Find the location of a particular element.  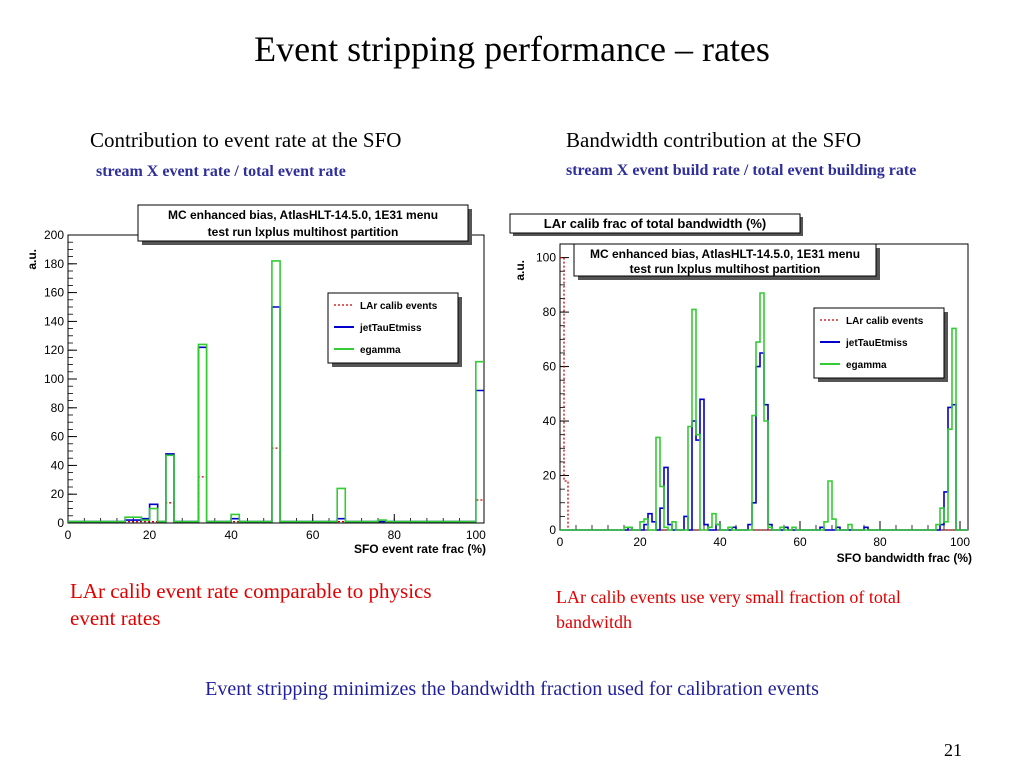

left-heading: Contribution to event rate at the SFO is located at coordinates (246, 140).